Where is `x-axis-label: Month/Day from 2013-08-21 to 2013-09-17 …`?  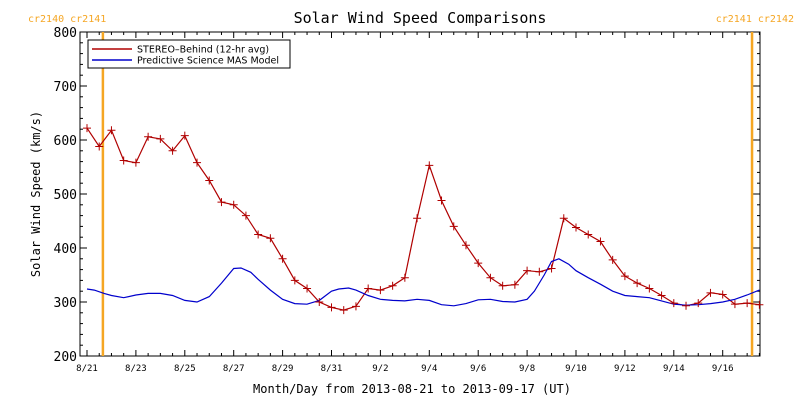 x-axis-label: Month/Day from 2013-08-21 to 2013-09-17 … is located at coordinates (412, 389).